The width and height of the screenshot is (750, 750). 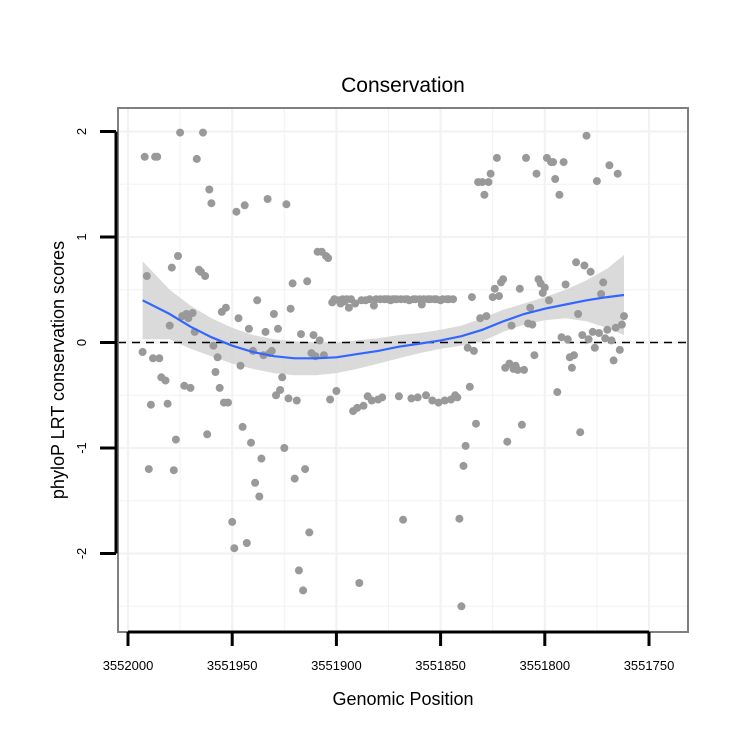 What do you see at coordinates (81, 448) in the screenshot?
I see `y-tick-label: -1` at bounding box center [81, 448].